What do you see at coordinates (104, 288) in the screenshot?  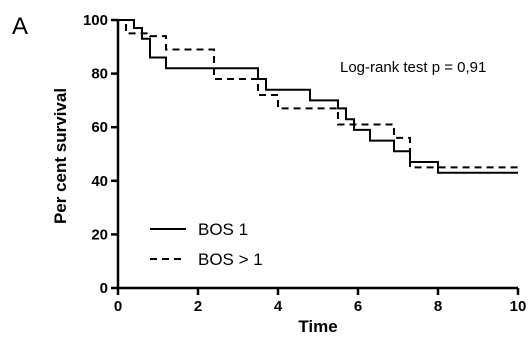 I see `y-tick-label-0: 0` at bounding box center [104, 288].